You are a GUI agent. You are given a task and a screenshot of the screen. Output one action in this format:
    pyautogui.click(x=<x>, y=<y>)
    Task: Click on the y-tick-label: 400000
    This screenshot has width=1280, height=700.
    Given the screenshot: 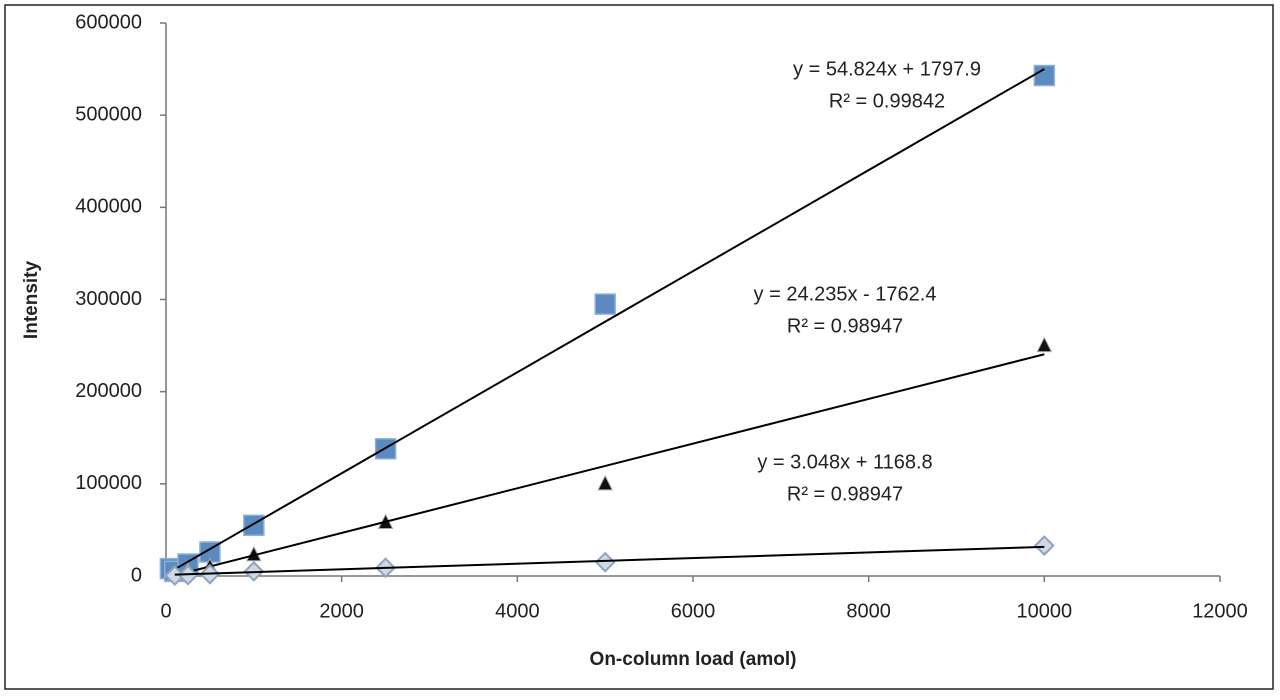 What is the action you would take?
    pyautogui.click(x=108, y=207)
    